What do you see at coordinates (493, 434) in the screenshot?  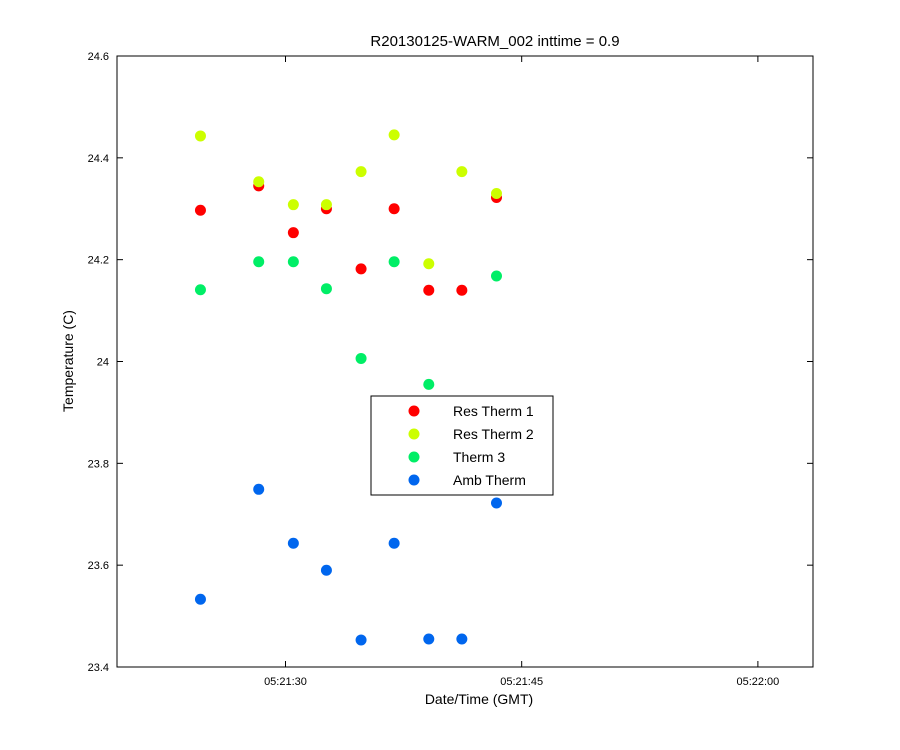 I see `legend-label: Res Therm 2` at bounding box center [493, 434].